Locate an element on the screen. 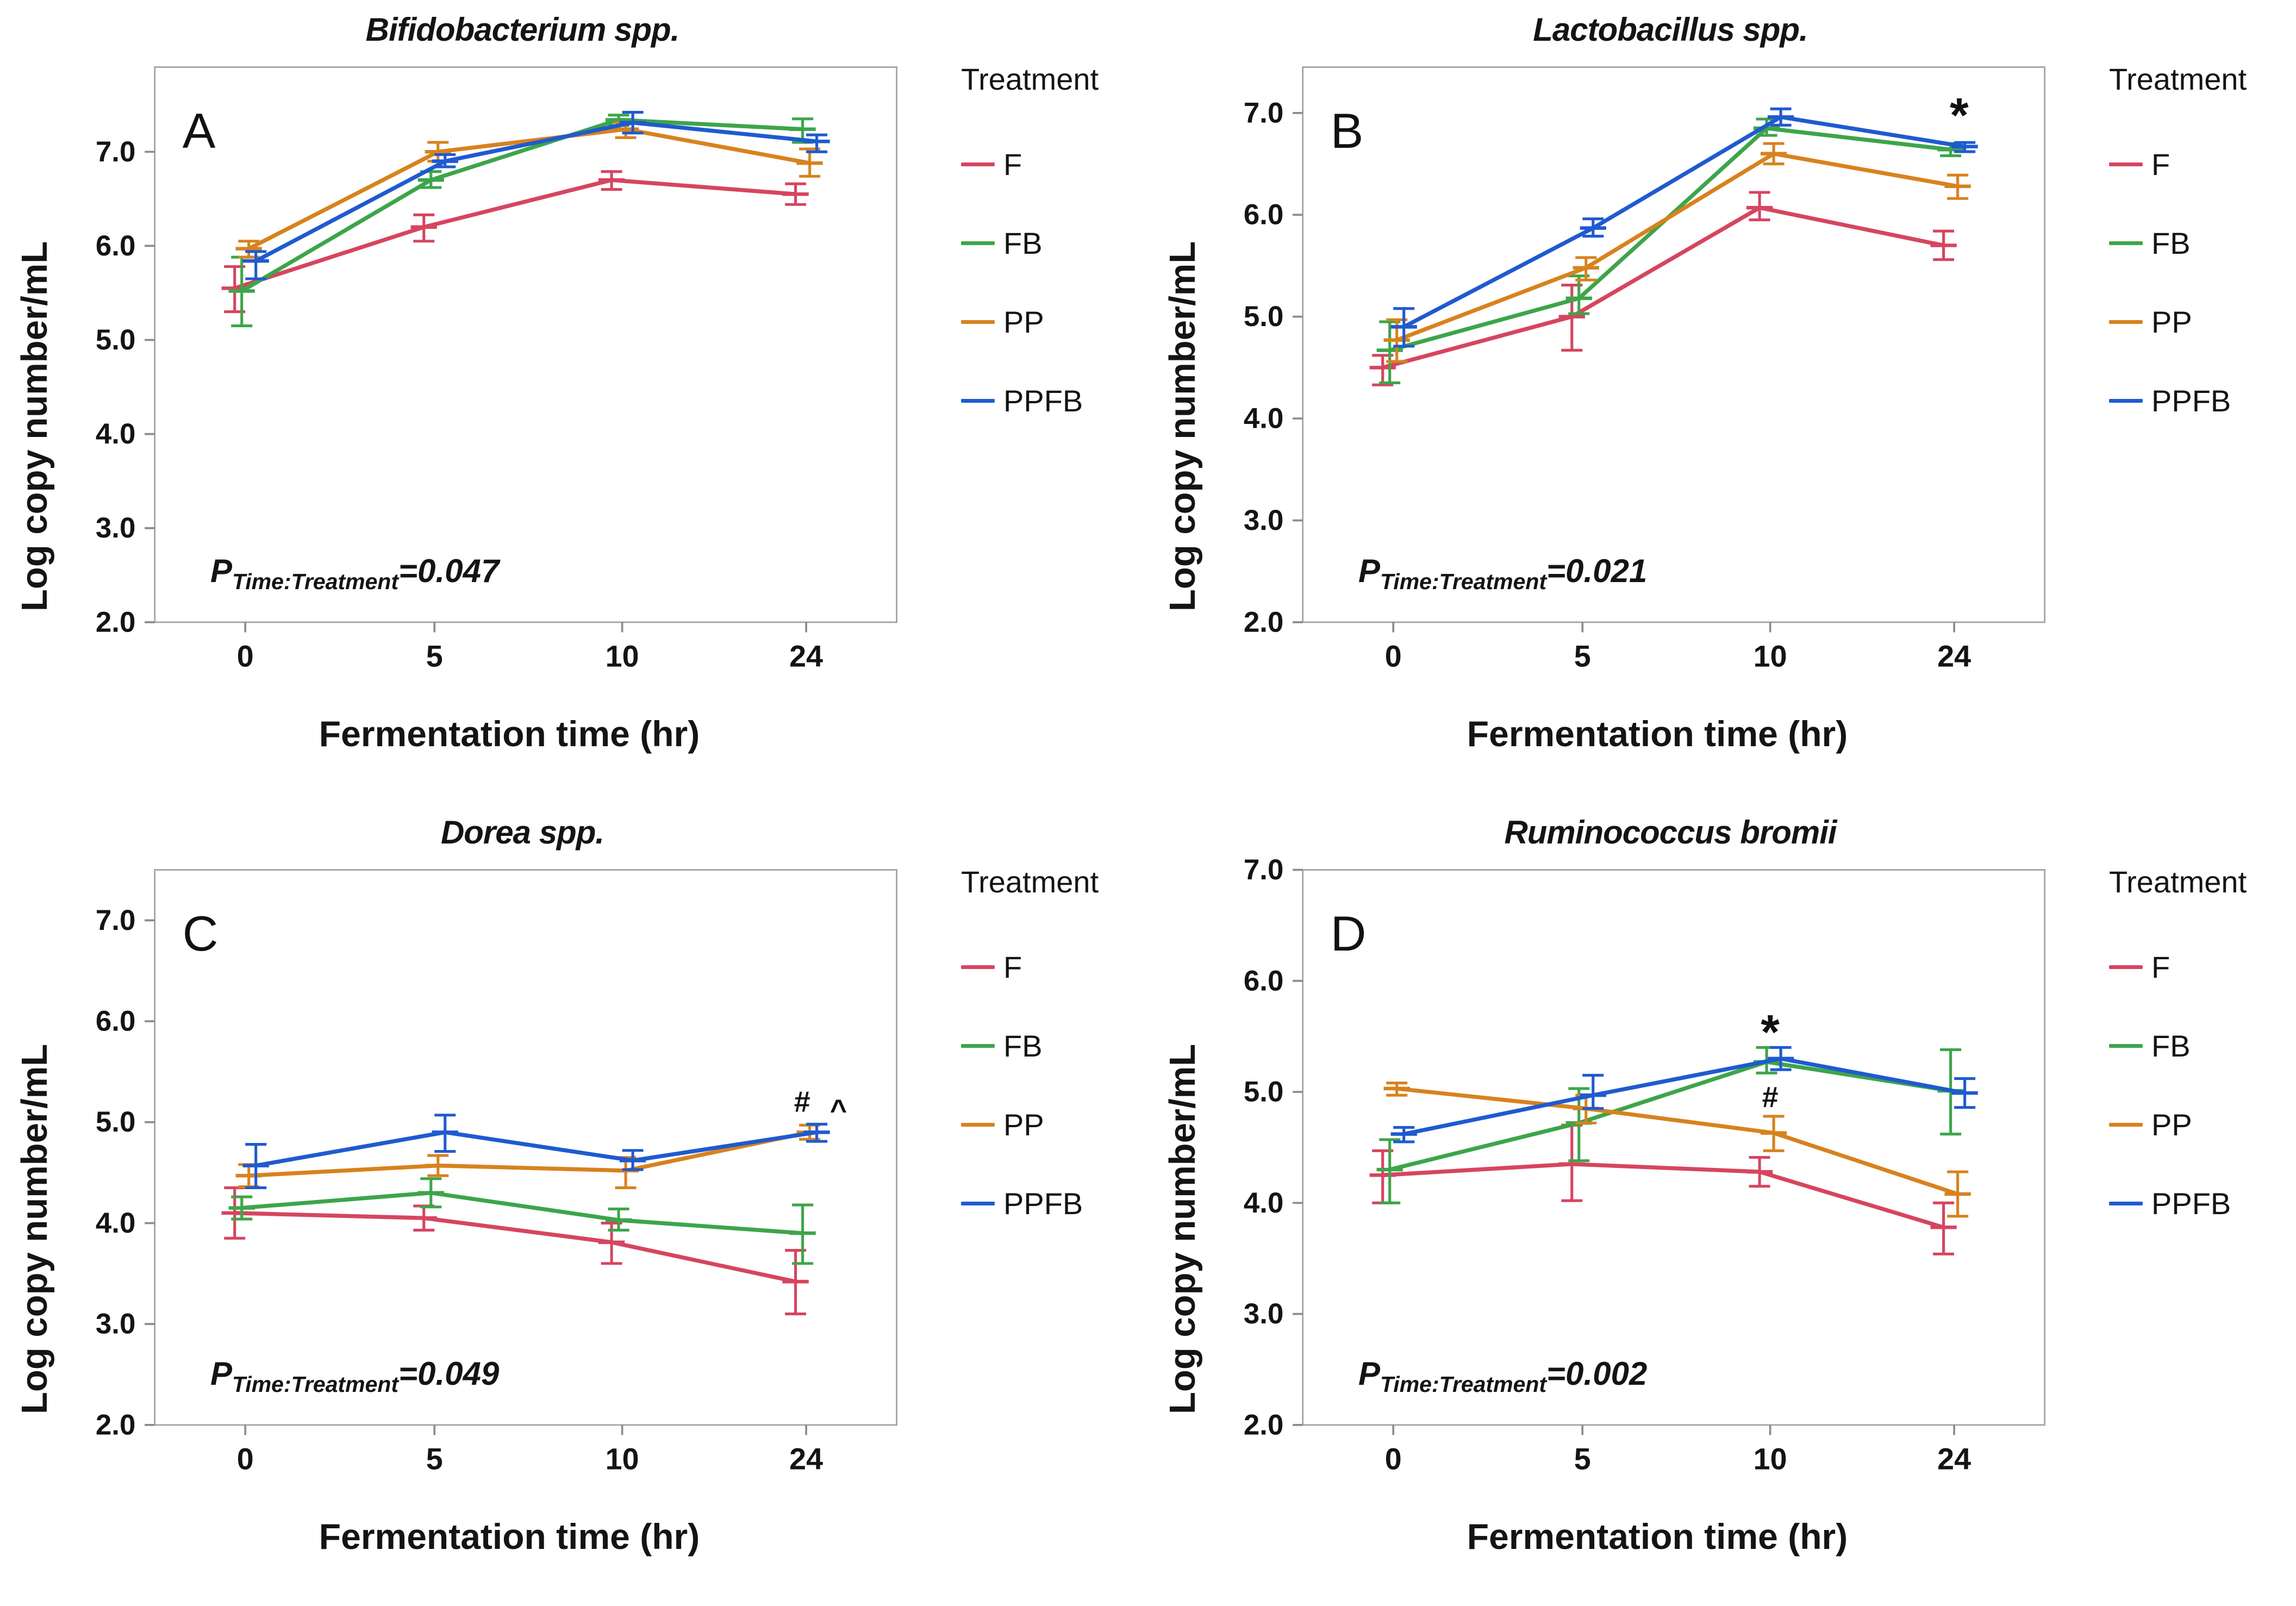  annotation-*: * is located at coordinates (1770, 1032).